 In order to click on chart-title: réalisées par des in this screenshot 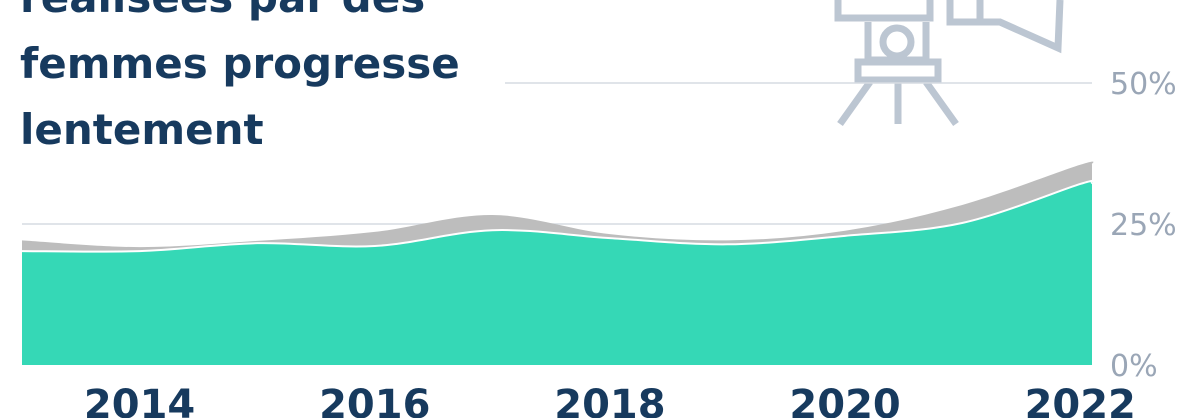, I will do `click(222, 11)`.